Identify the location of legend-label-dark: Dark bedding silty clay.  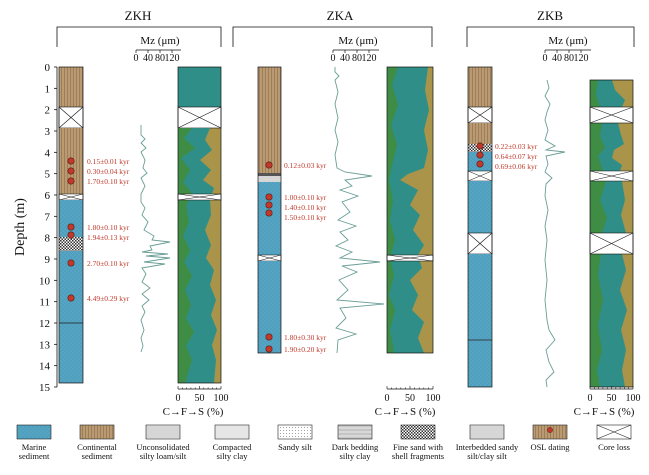
(355, 451).